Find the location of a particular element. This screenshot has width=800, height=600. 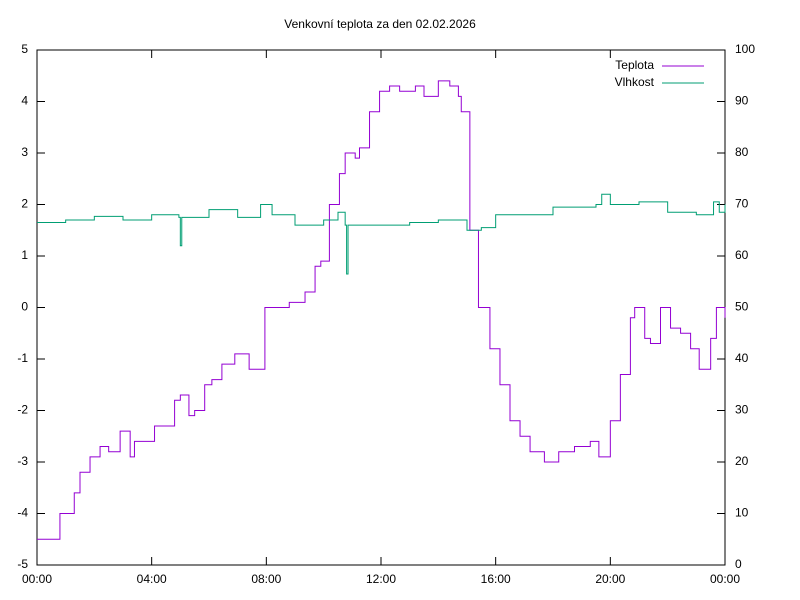

y2-tick-label: 60 is located at coordinates (742, 255).